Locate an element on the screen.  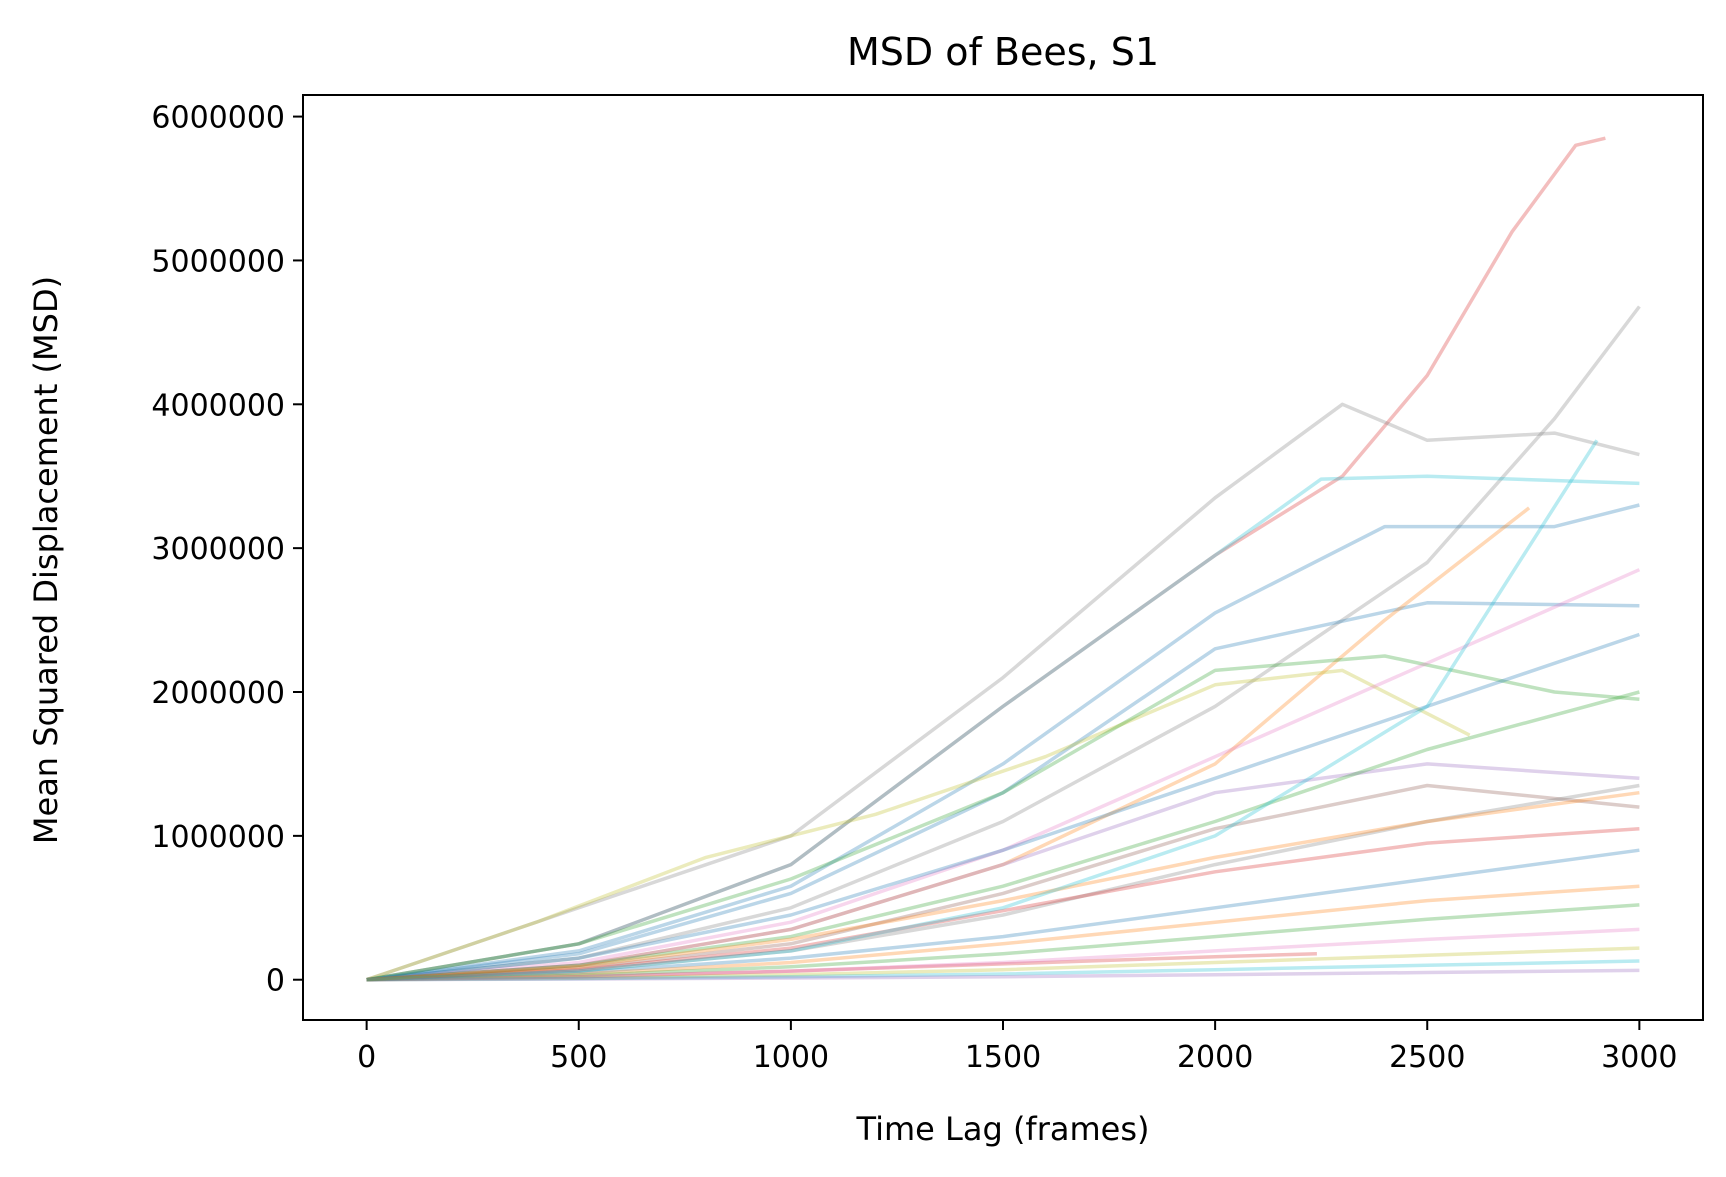
y-axis-label: Mean Squared Displacement (MSD) is located at coordinates (46, 560).